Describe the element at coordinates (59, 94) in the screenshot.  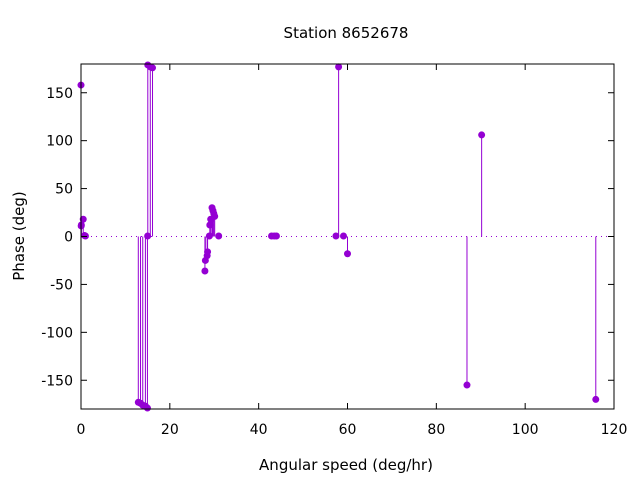
I see `y-tick-label: 150` at that location.